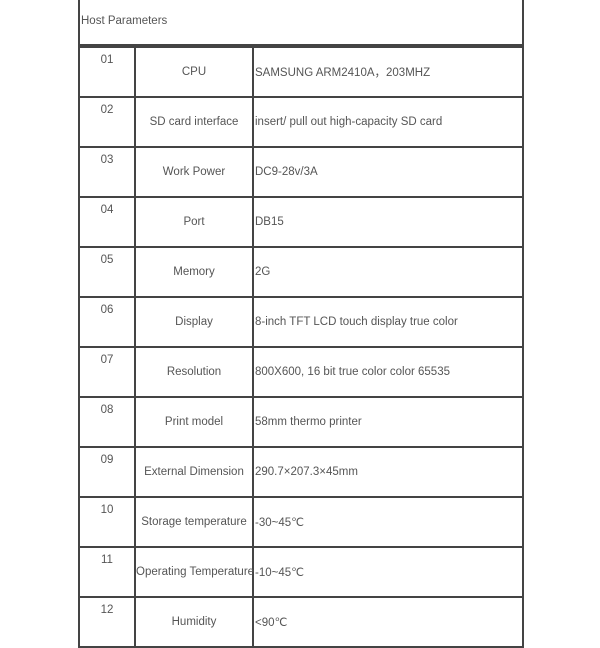 The image size is (600, 648). I want to click on parameter-name: Storage temperature, so click(194, 522).